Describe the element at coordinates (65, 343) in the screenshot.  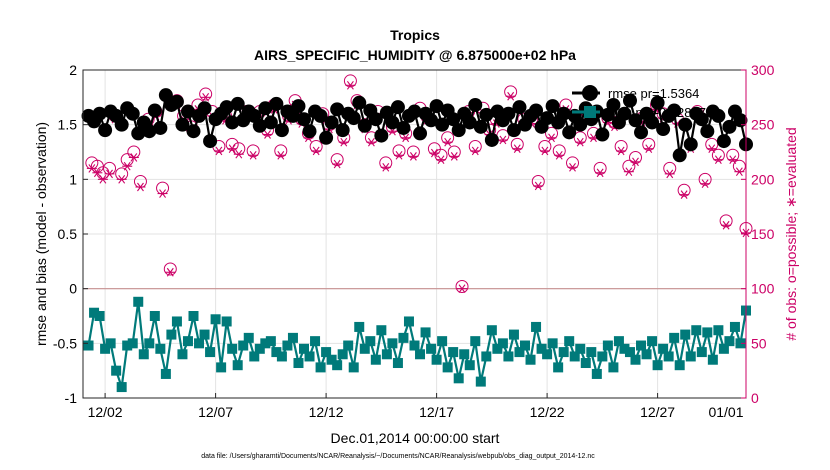
I see `y-left-tick-label-1: -0.5` at that location.